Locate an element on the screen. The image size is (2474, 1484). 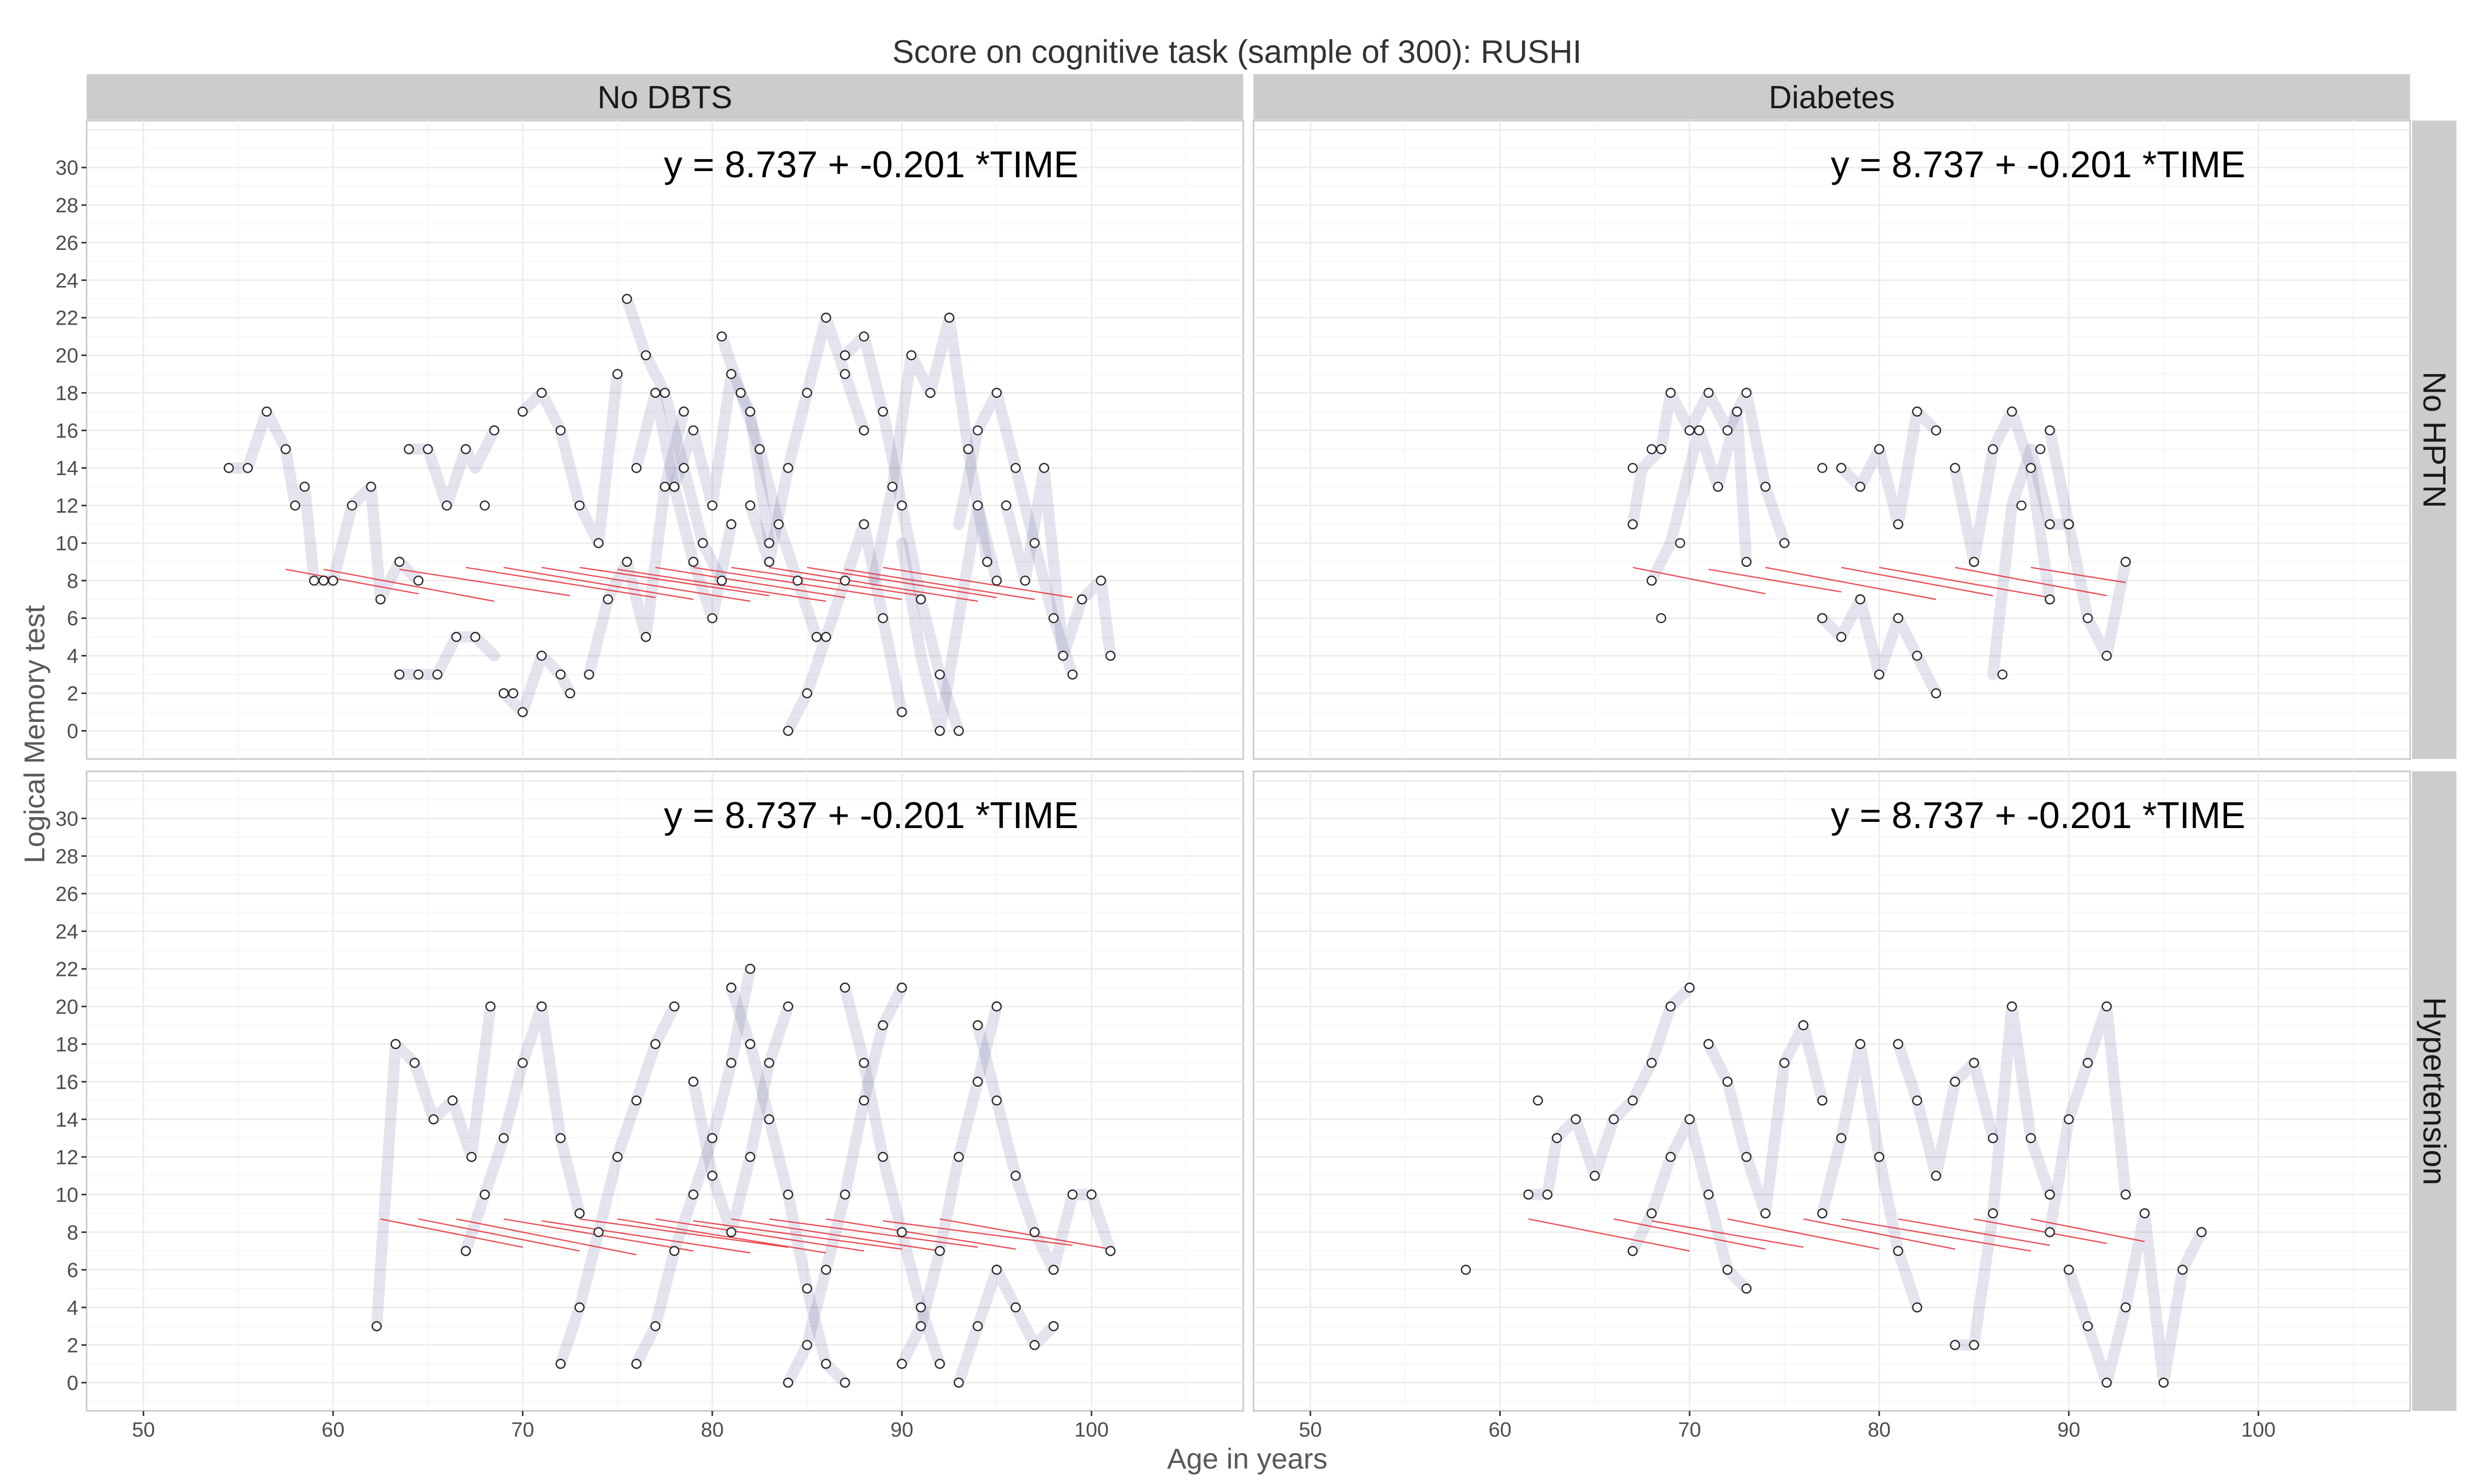
y-tick-label: 2 is located at coordinates (72, 1345).